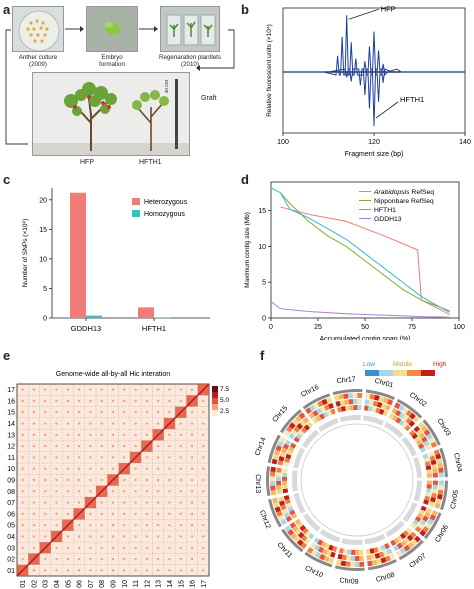  Describe the element at coordinates (11, 413) in the screenshot. I see `y-chrom-label: 15` at that location.